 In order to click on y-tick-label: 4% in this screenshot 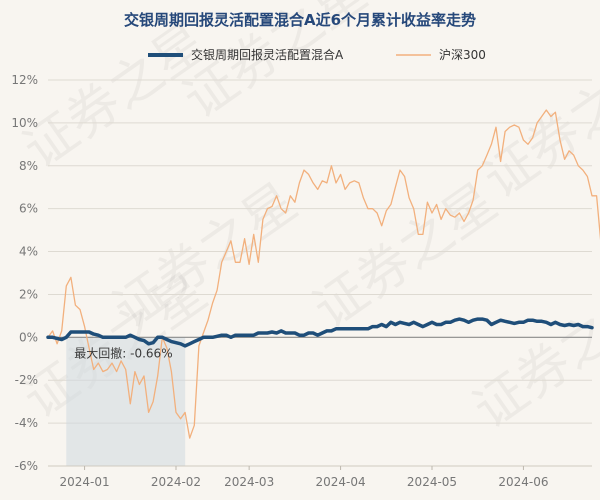, I will do `click(28, 252)`.